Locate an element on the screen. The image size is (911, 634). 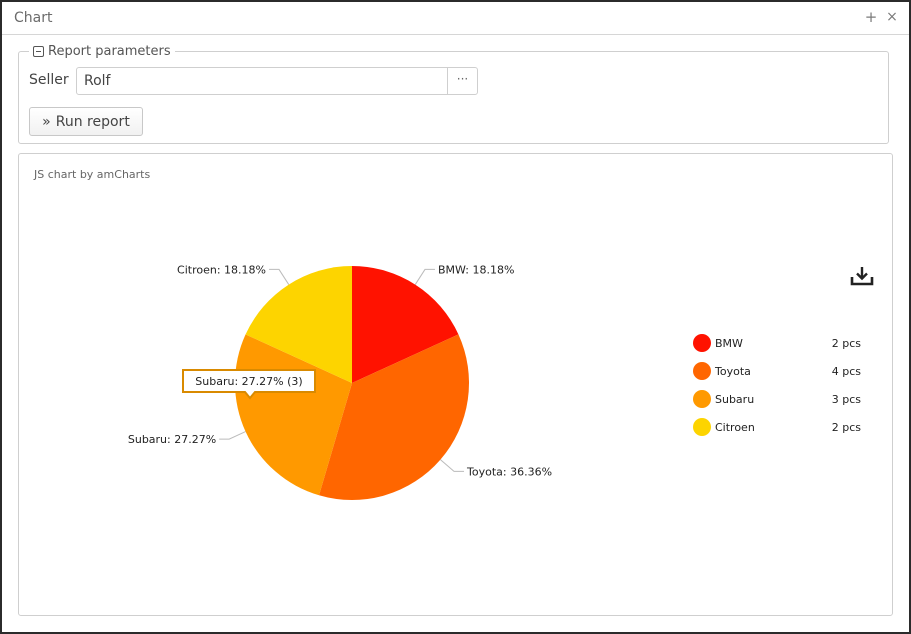
run-report-label: Run report is located at coordinates (92, 121).